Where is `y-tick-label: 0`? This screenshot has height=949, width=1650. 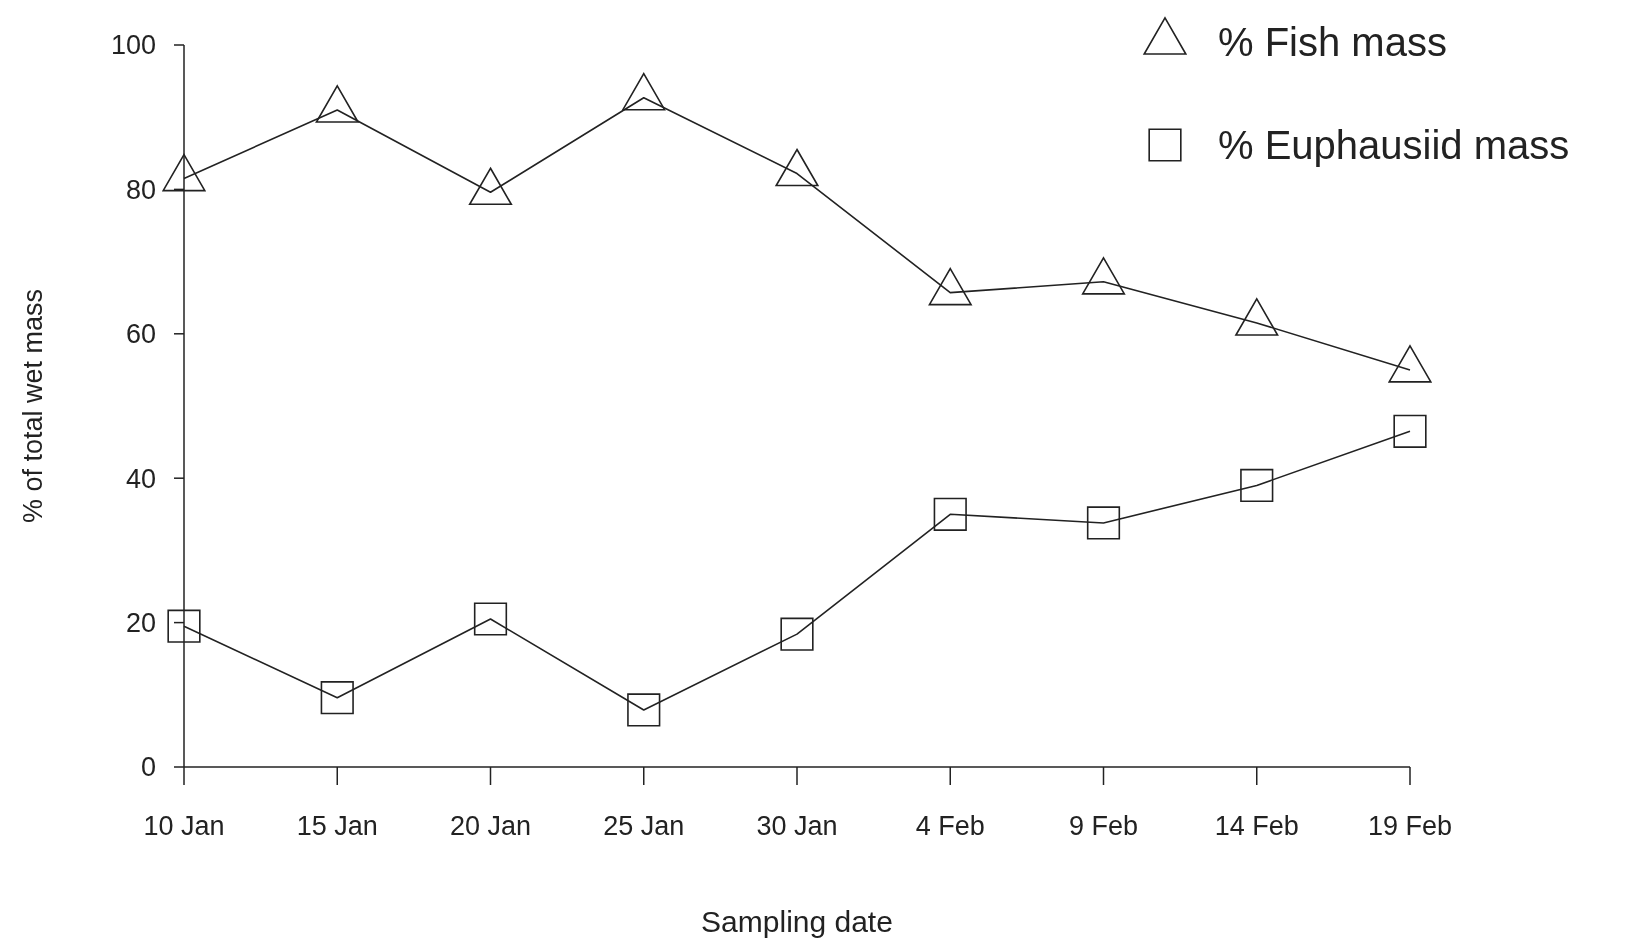 y-tick-label: 0 is located at coordinates (148, 767).